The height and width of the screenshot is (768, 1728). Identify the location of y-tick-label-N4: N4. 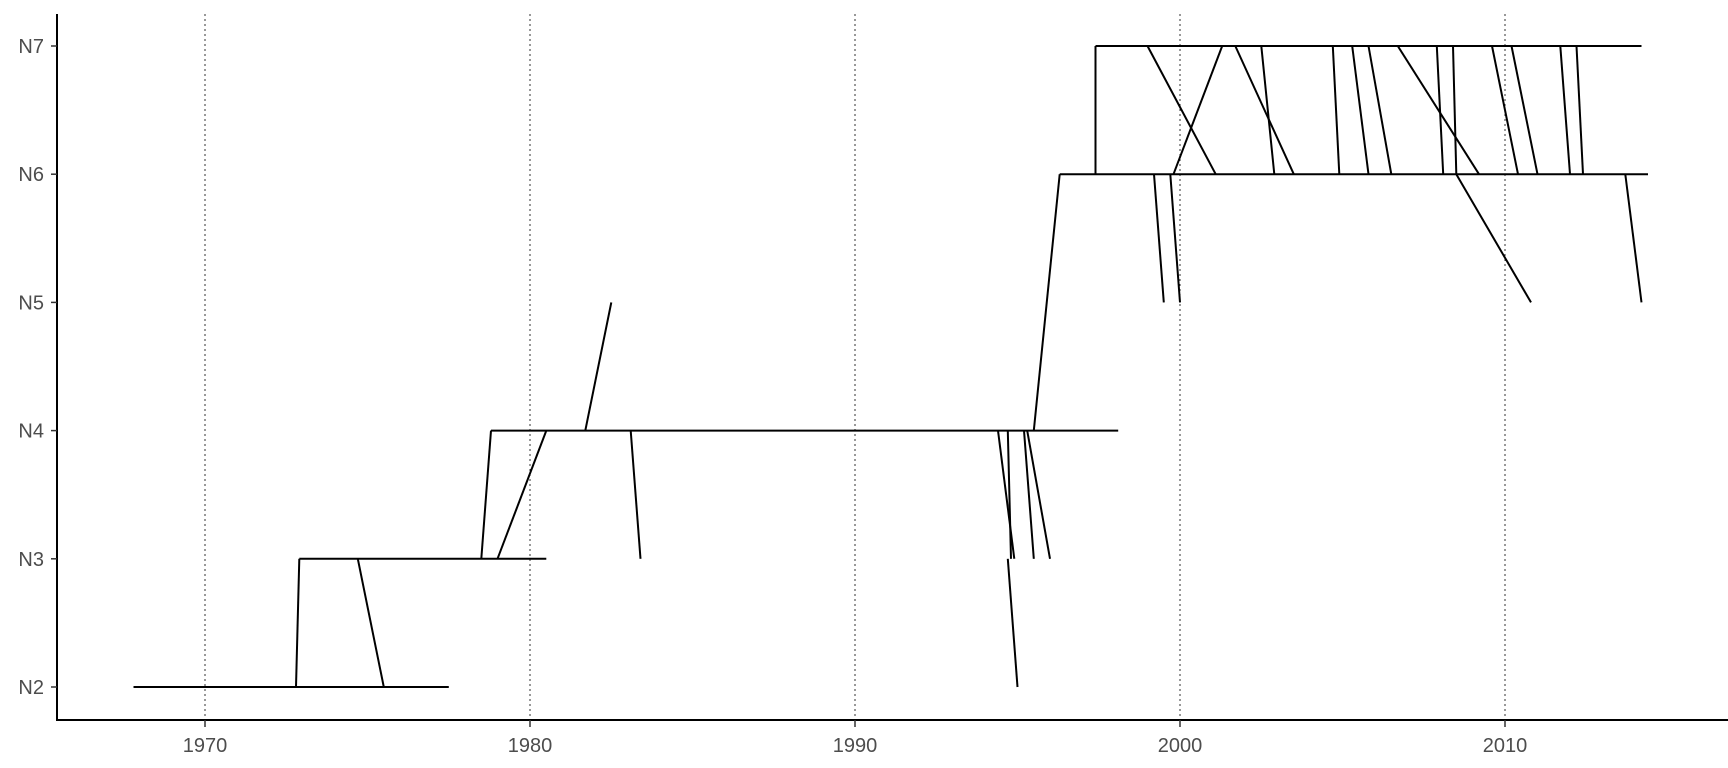
(31, 432).